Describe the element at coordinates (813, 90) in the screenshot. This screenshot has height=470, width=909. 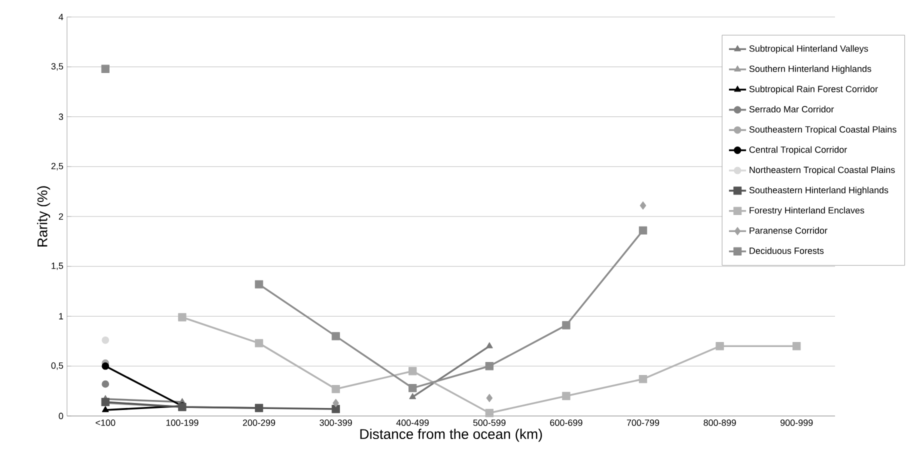
I see `legend-label: Subtropical Rain Forest Corridor` at that location.